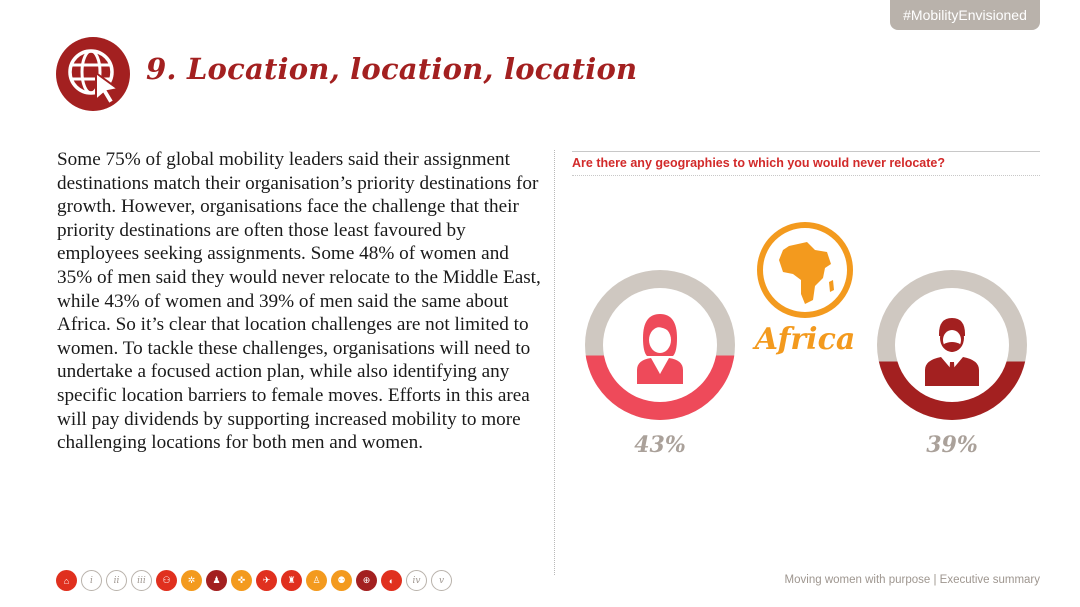  I want to click on region-label: Africa, so click(805, 339).